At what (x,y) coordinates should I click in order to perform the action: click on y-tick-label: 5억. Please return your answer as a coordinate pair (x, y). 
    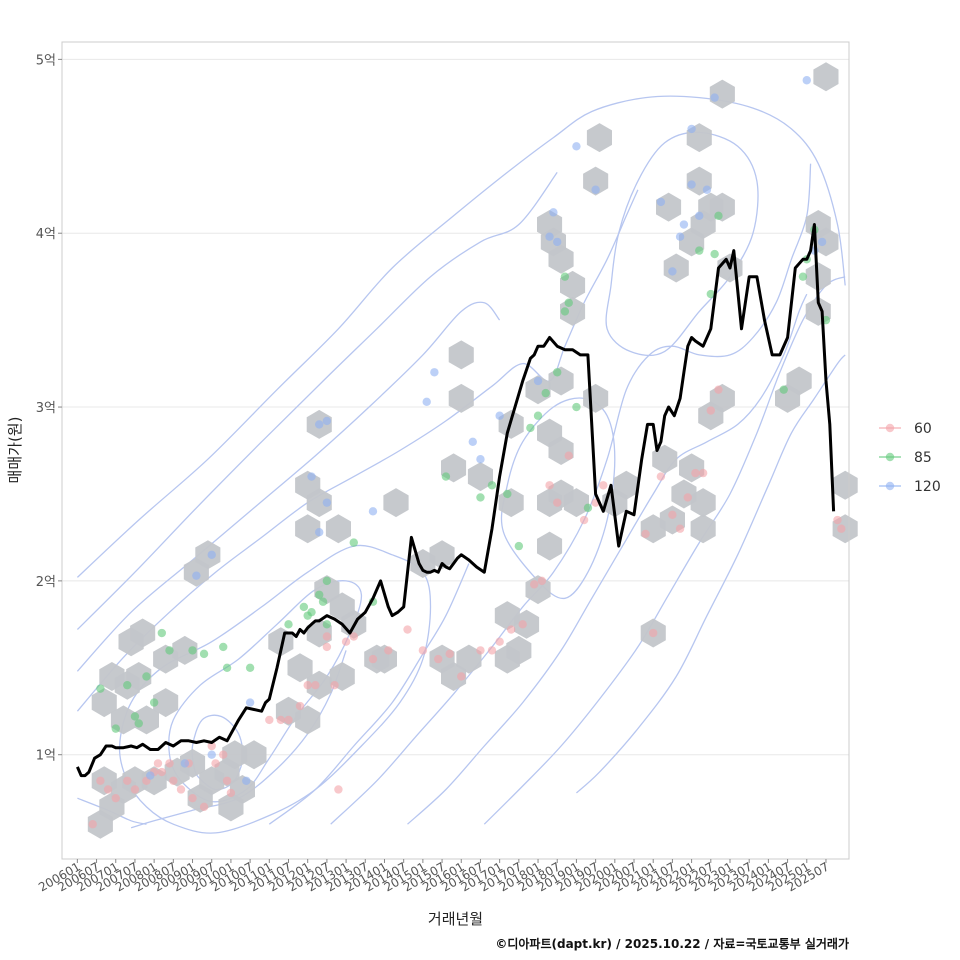
    Looking at the image, I should click on (46, 60).